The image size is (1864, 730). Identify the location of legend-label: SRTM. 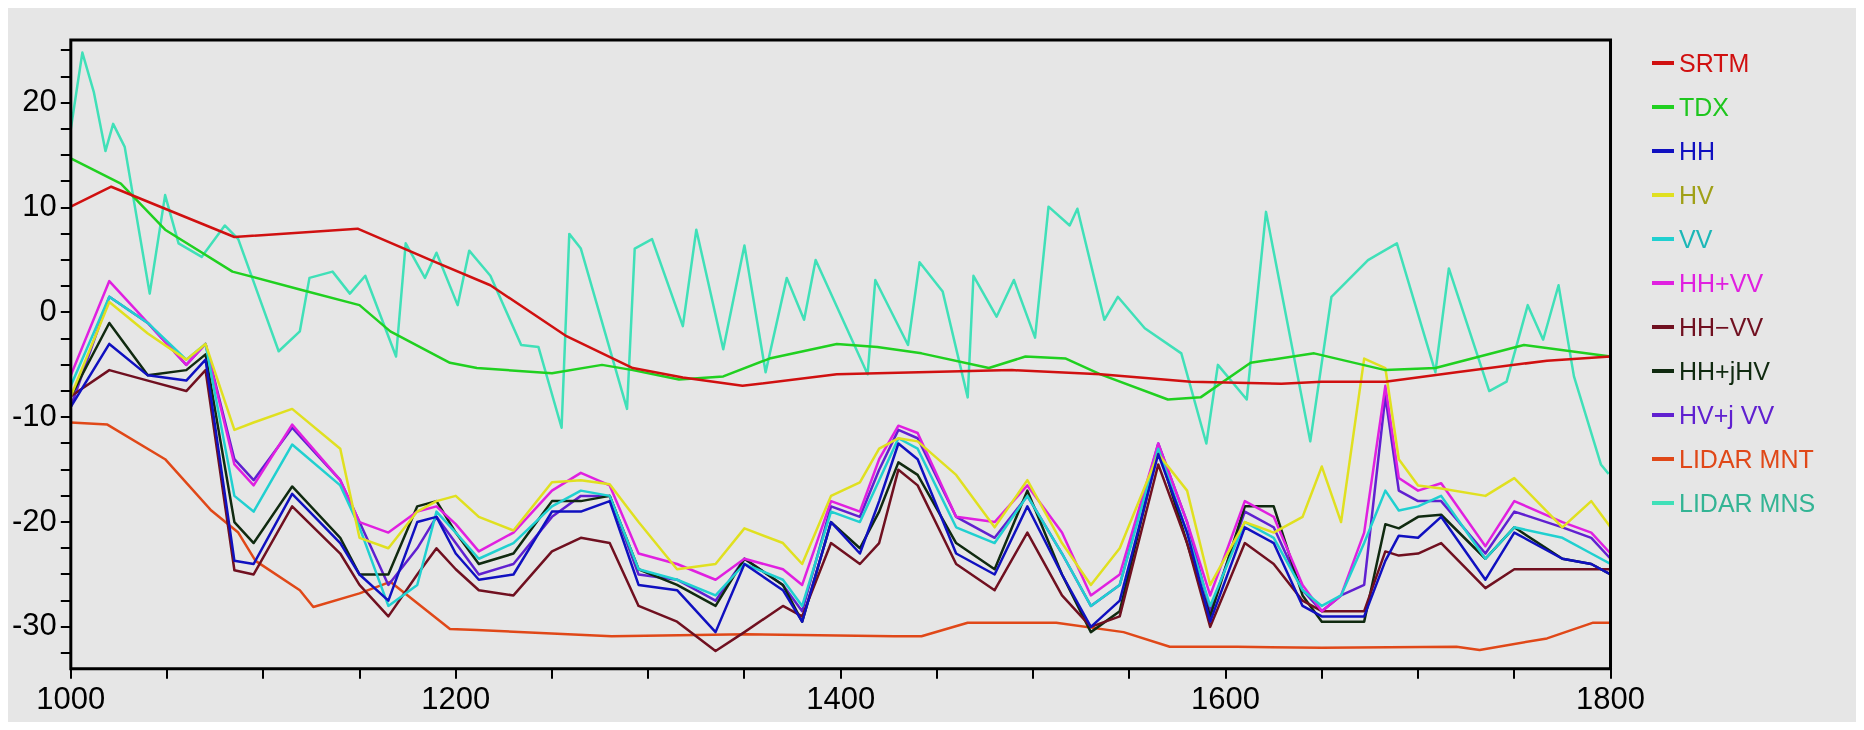
(1714, 63).